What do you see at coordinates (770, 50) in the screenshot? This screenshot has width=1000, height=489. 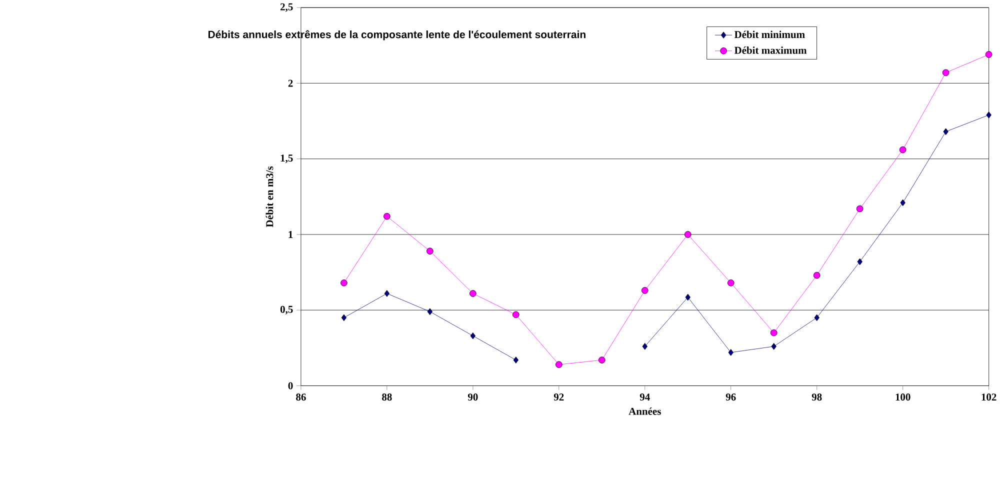 I see `legend-label: Débit maximum` at bounding box center [770, 50].